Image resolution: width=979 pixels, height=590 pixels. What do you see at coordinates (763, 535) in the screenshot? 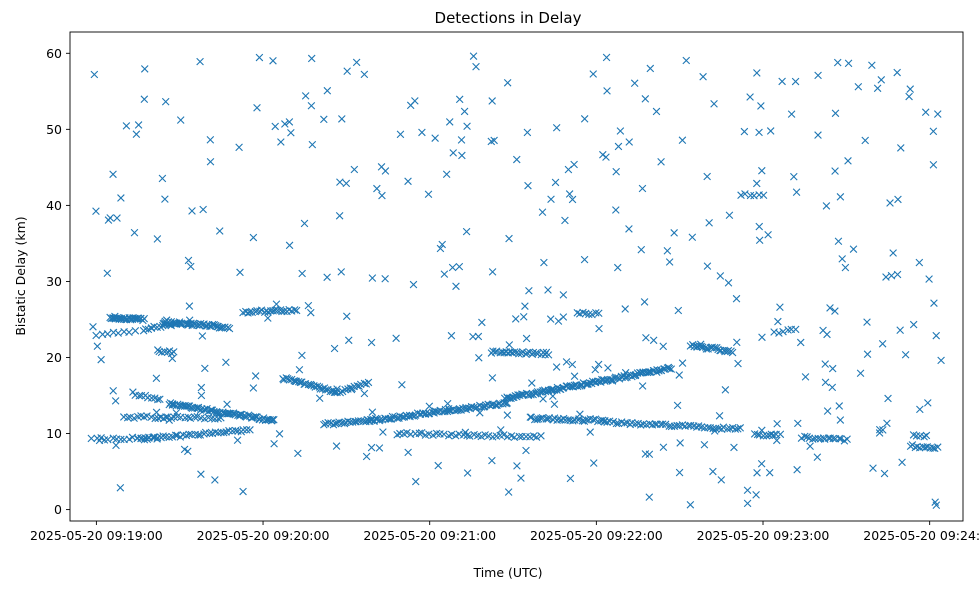
I see `x-tick-label: 2025-05-20 09:23:00` at bounding box center [763, 535].